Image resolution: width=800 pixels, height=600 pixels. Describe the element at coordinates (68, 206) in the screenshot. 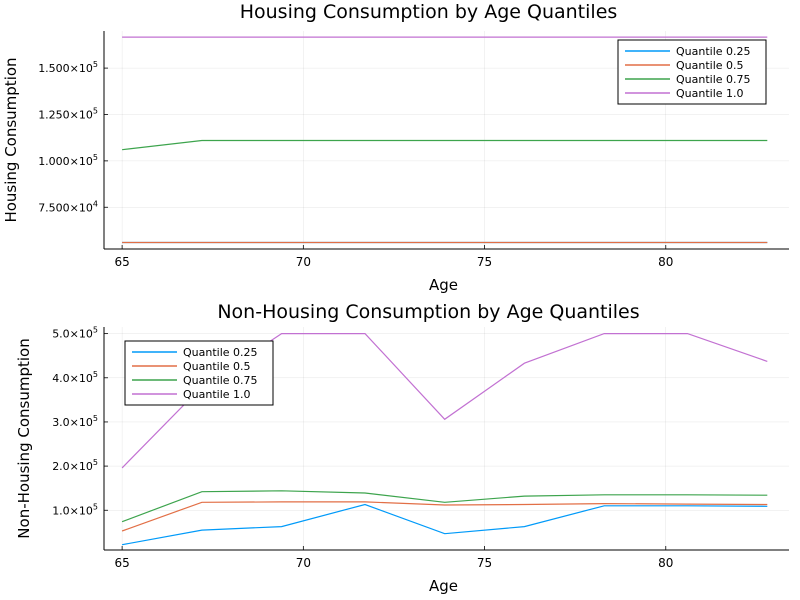

I see `y-tick-label: 7.500×10⁴` at that location.